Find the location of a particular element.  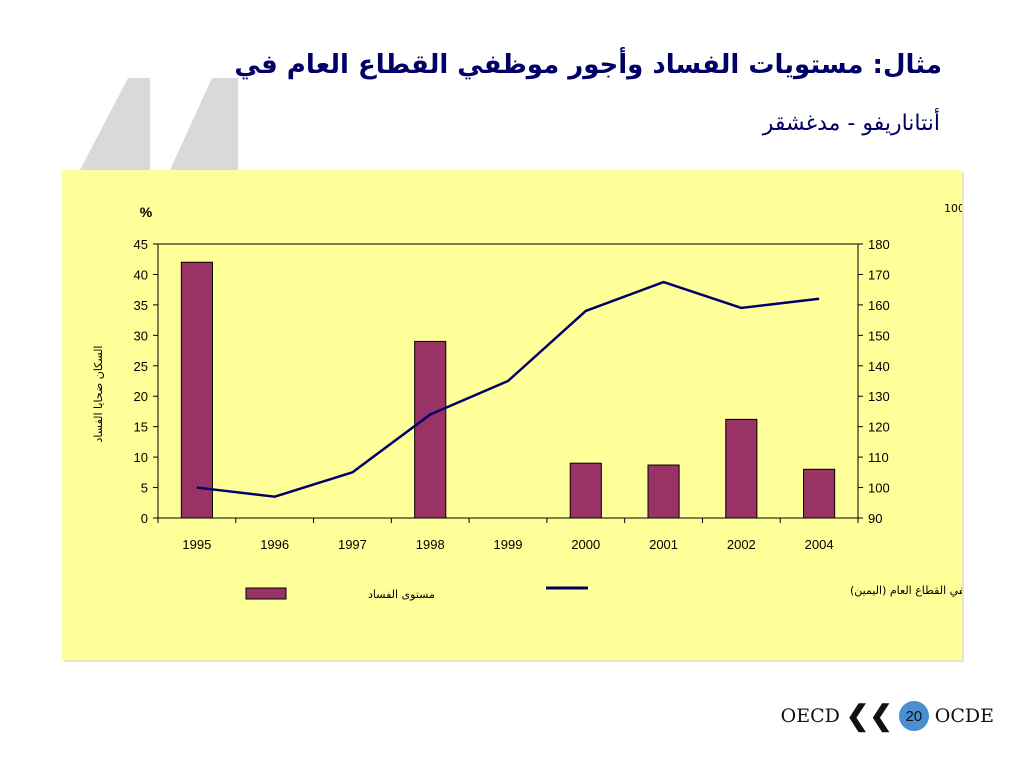

oecd-footer-logo: OECD ❮❮ 20 OCDE is located at coordinates (887, 716).